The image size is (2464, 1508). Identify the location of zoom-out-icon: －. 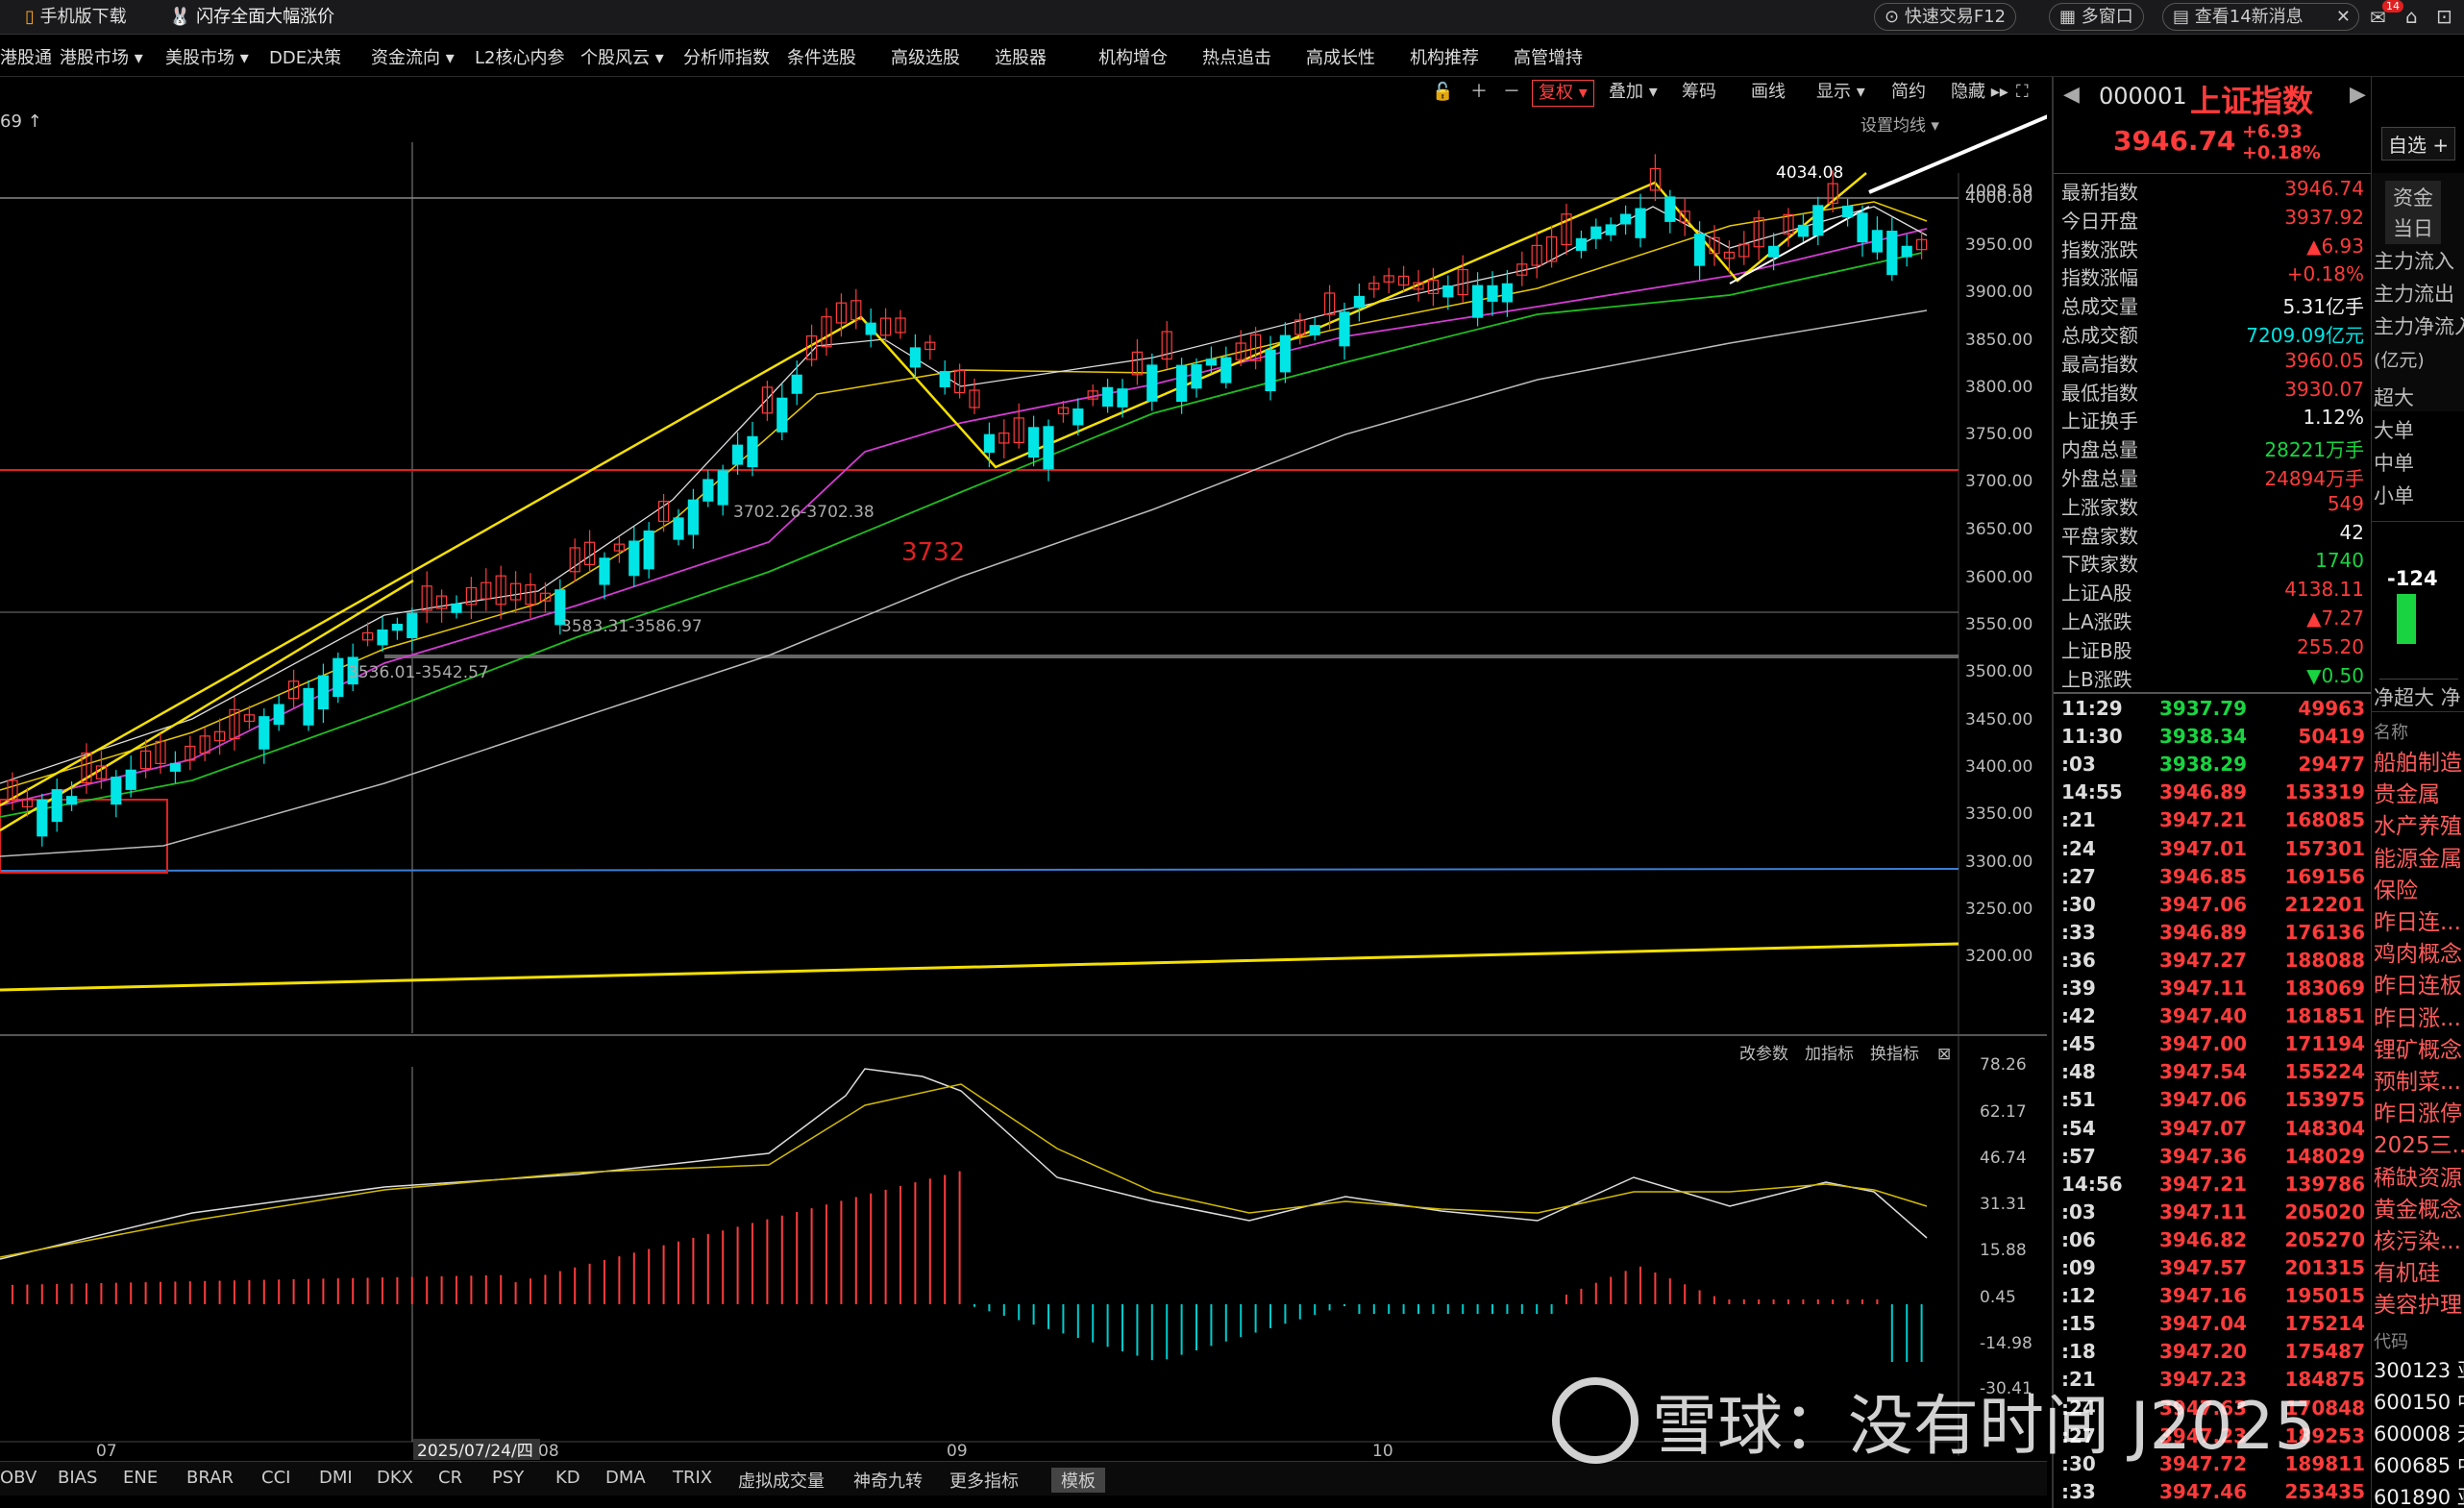
(1511, 92).